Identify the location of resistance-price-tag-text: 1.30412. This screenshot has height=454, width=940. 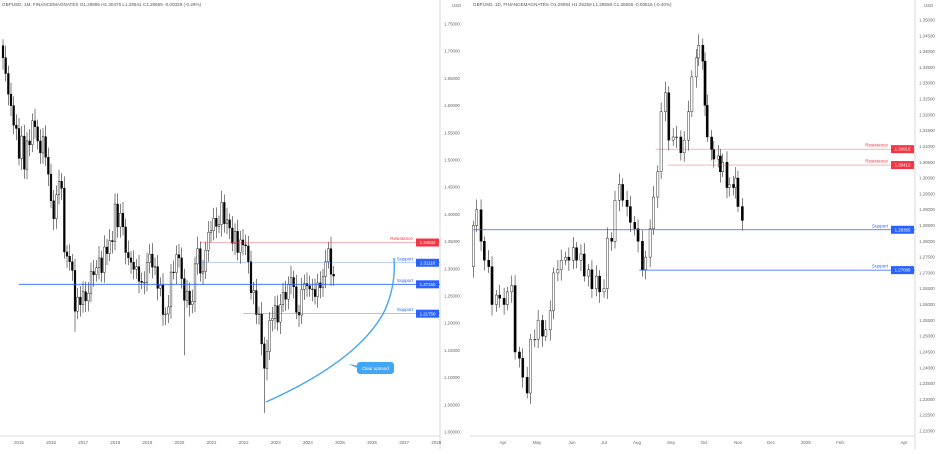
(903, 165).